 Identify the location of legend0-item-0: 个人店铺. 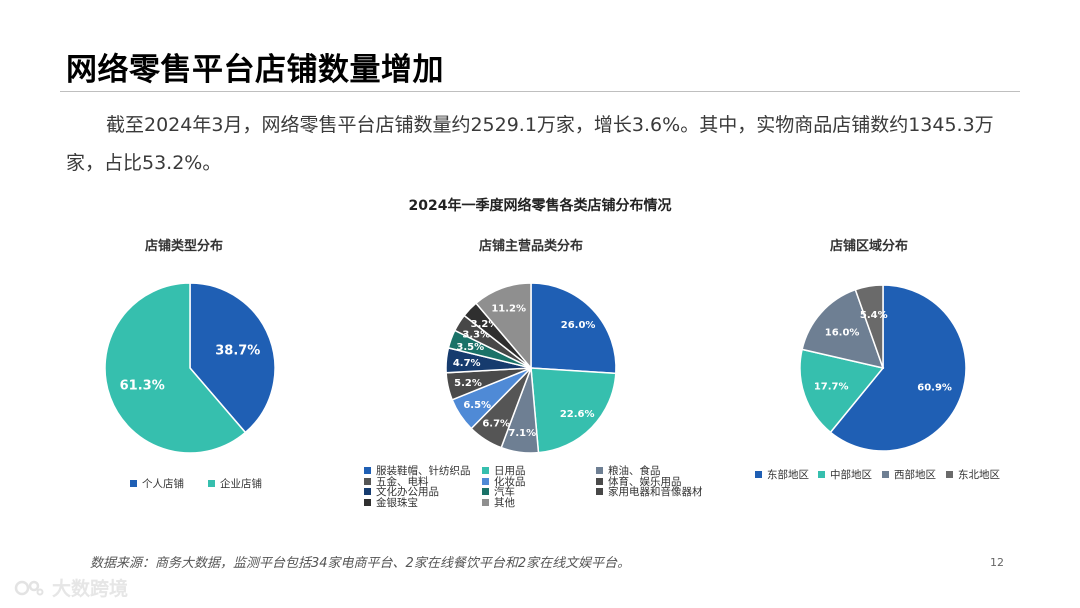
(157, 484).